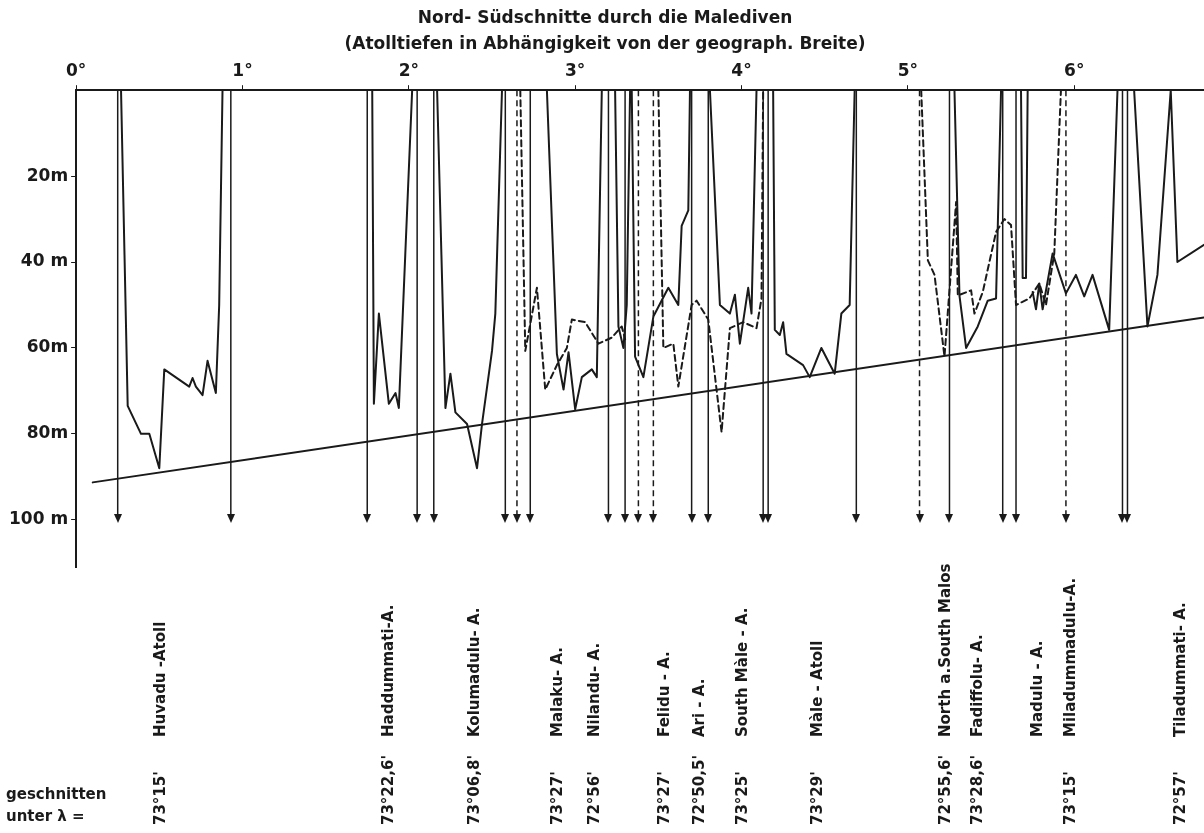 The image size is (1204, 833). Describe the element at coordinates (44, 260) in the screenshot. I see `y-tick-label: 40 m` at that location.